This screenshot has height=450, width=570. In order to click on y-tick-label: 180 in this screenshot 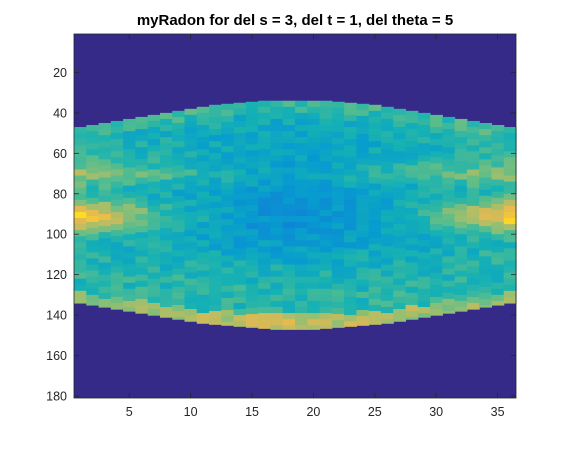, I will do `click(56, 396)`.